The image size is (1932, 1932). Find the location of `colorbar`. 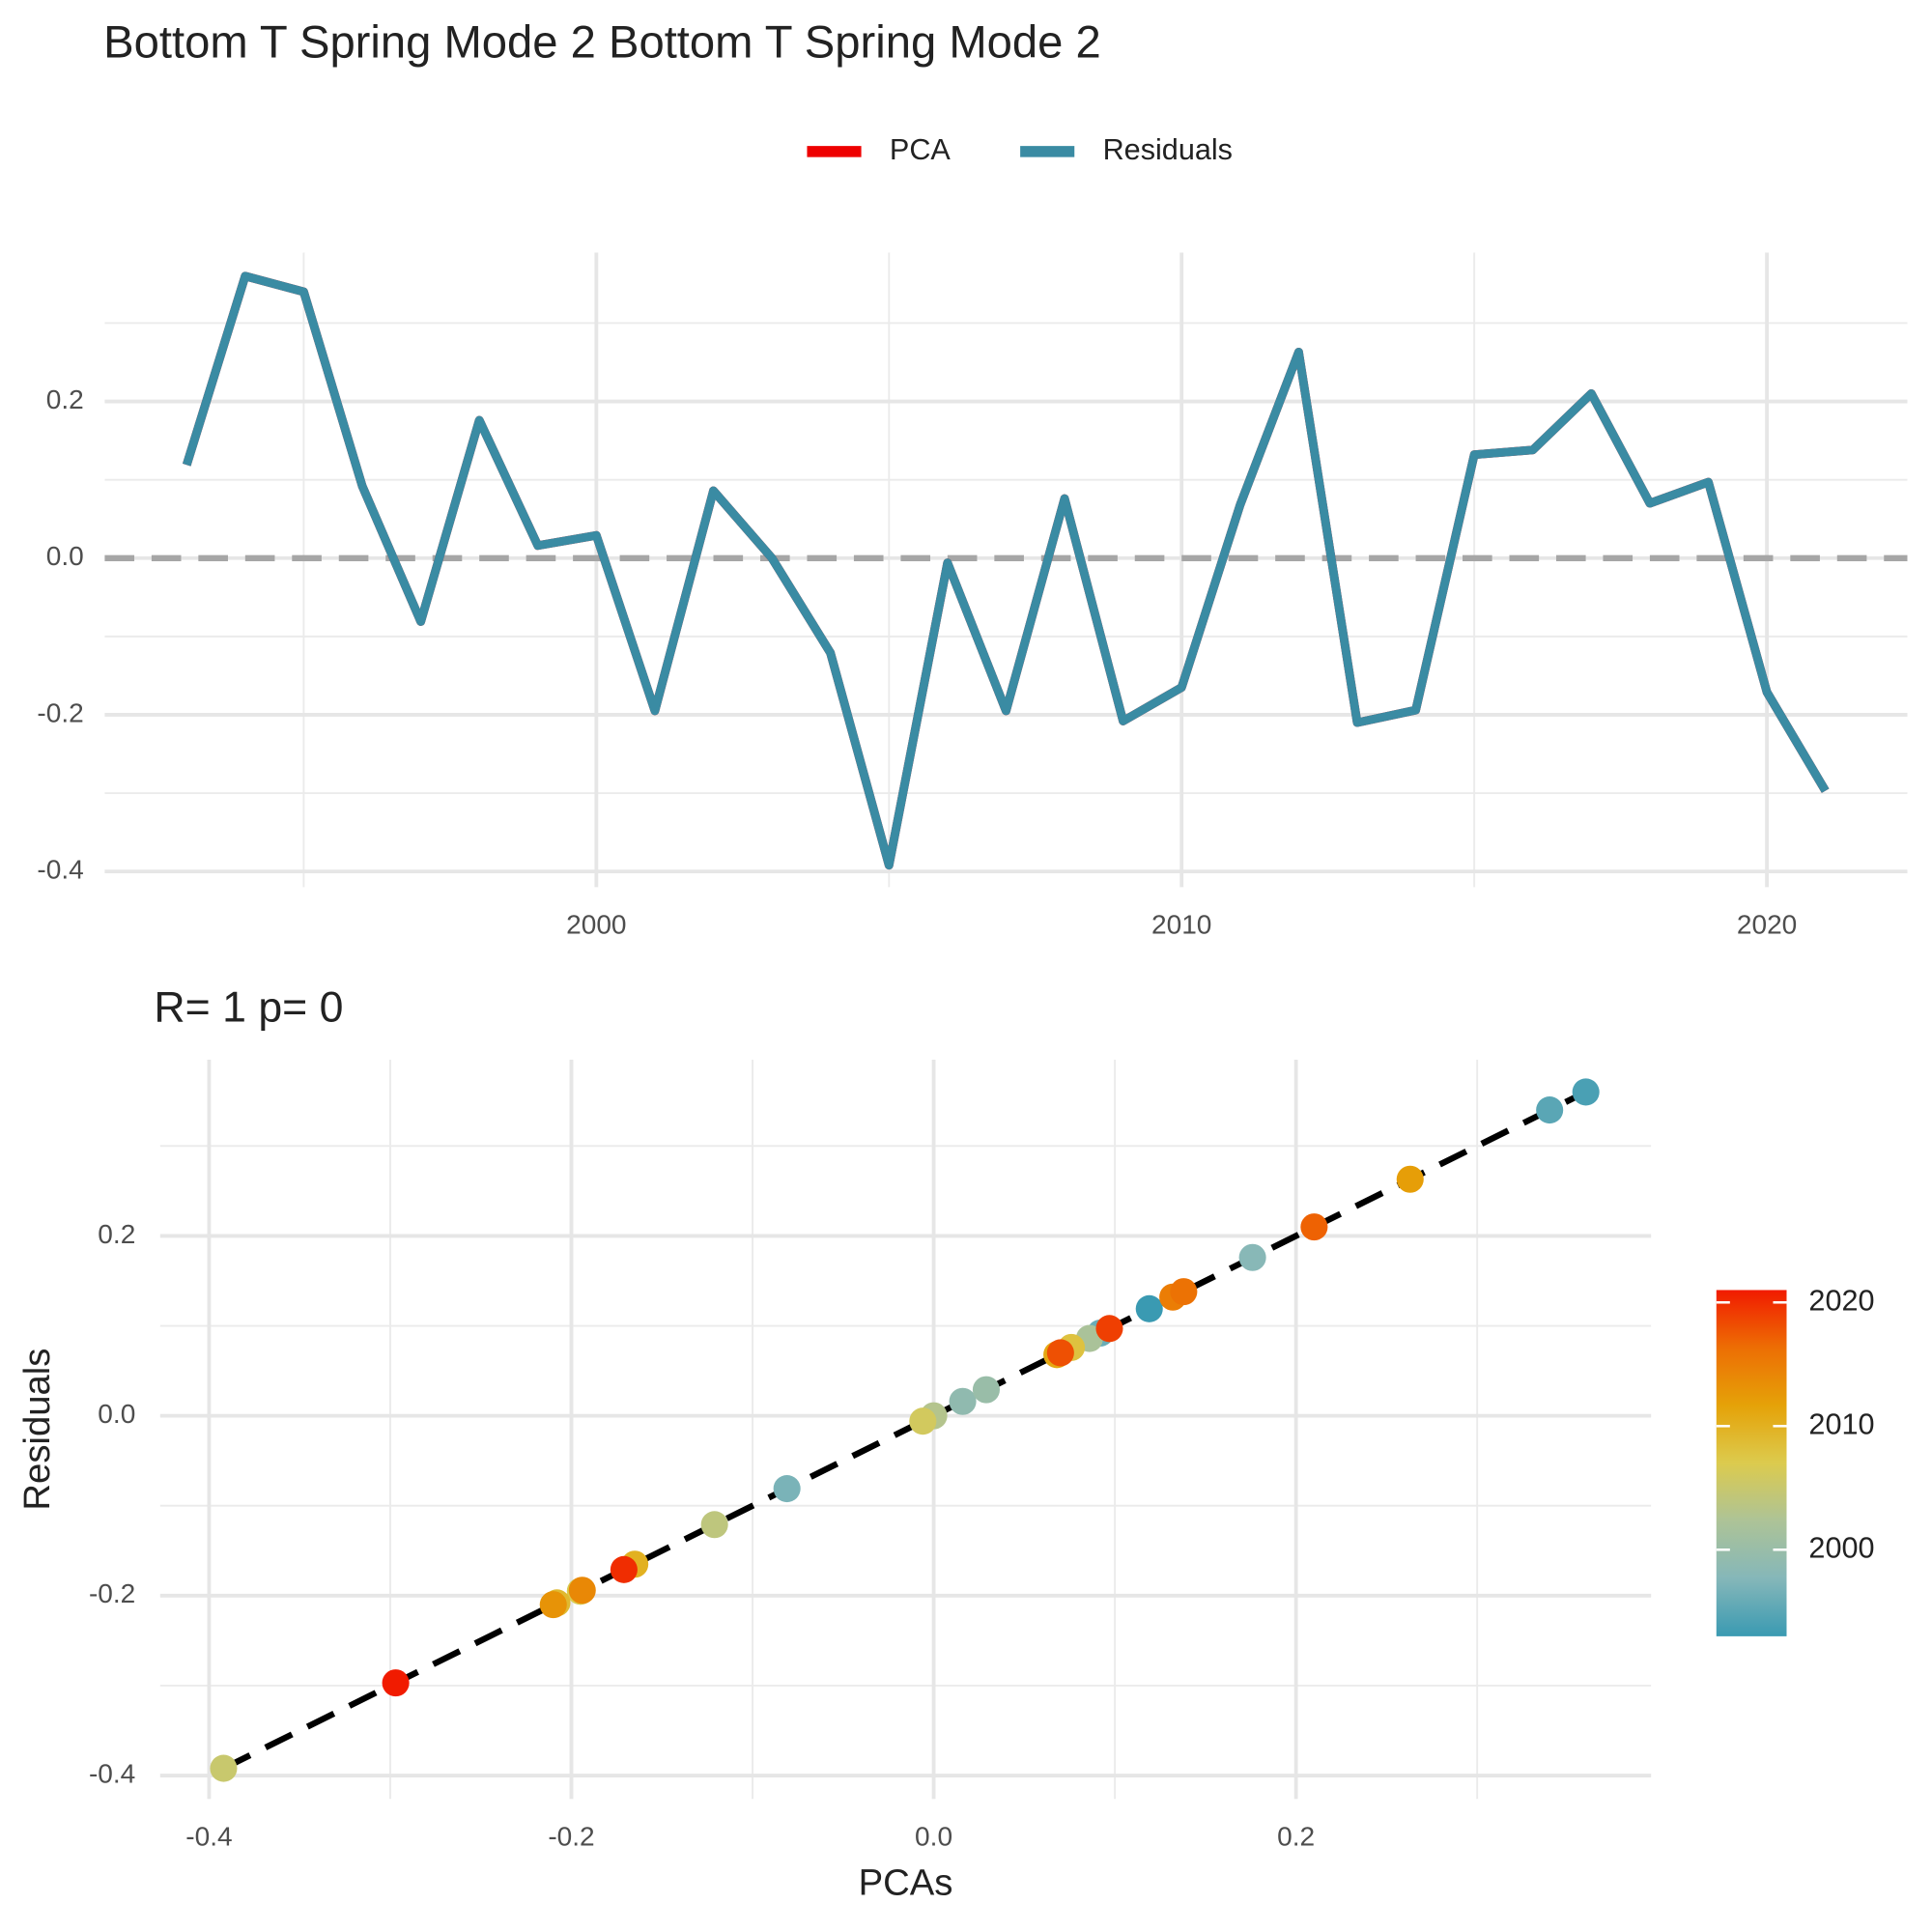

colorbar is located at coordinates (1751, 1463).